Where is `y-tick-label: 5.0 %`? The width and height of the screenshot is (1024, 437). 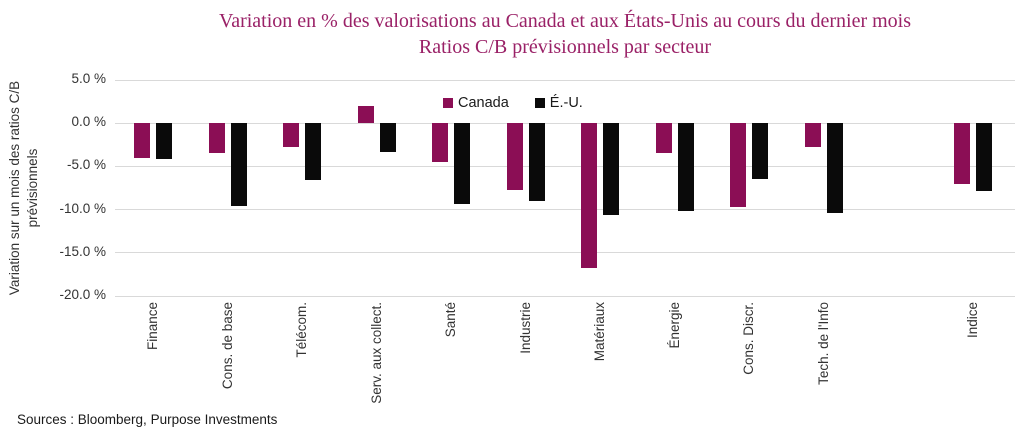 y-tick-label: 5.0 % is located at coordinates (88, 78).